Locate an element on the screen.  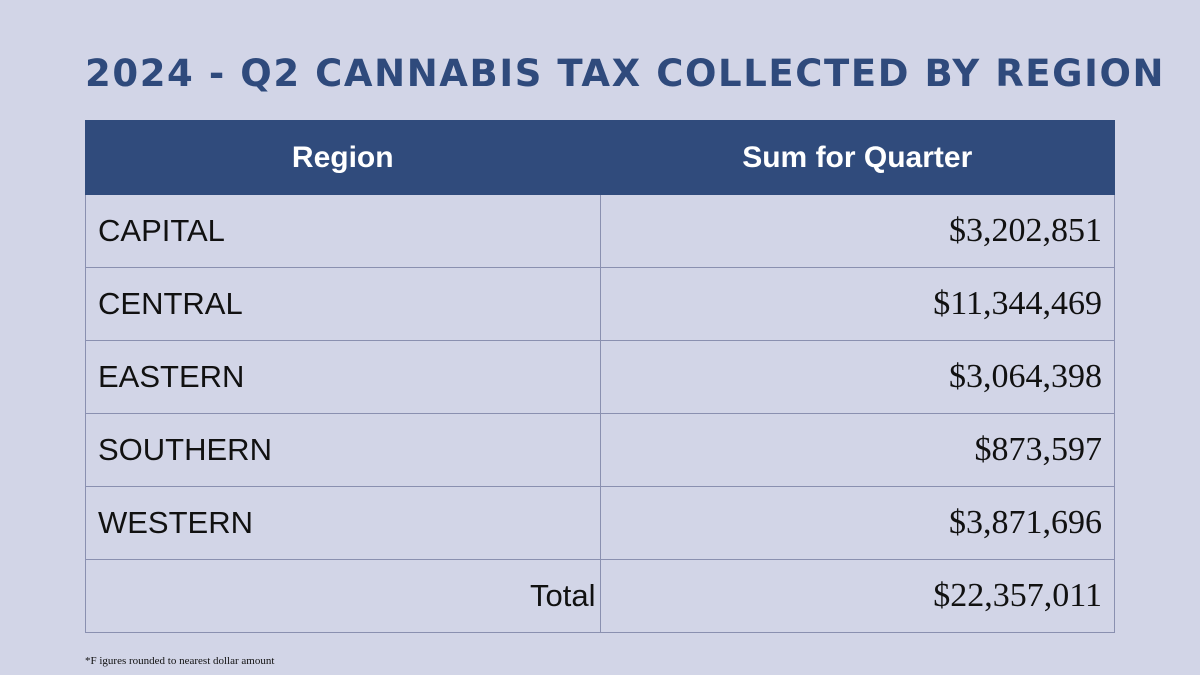
region-cell: CAPITAL is located at coordinates (343, 231).